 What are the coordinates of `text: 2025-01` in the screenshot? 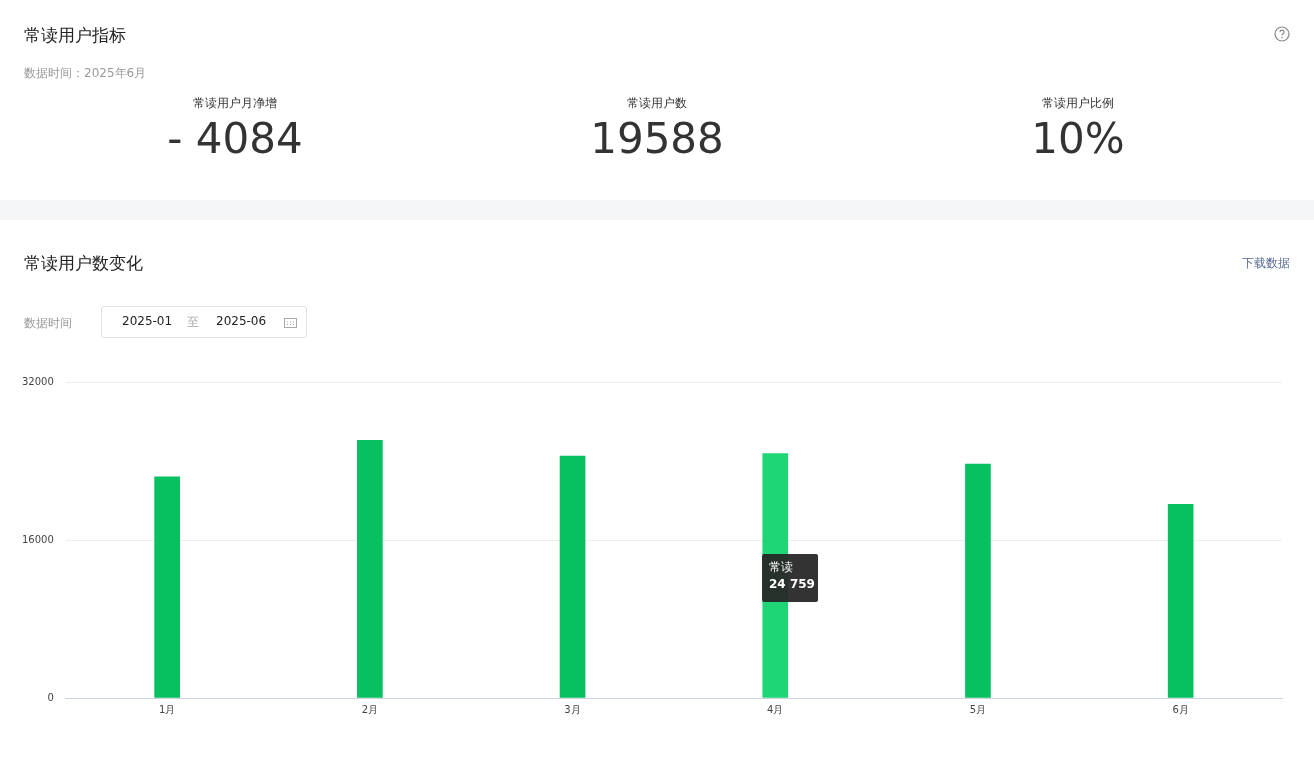 It's located at (147, 321).